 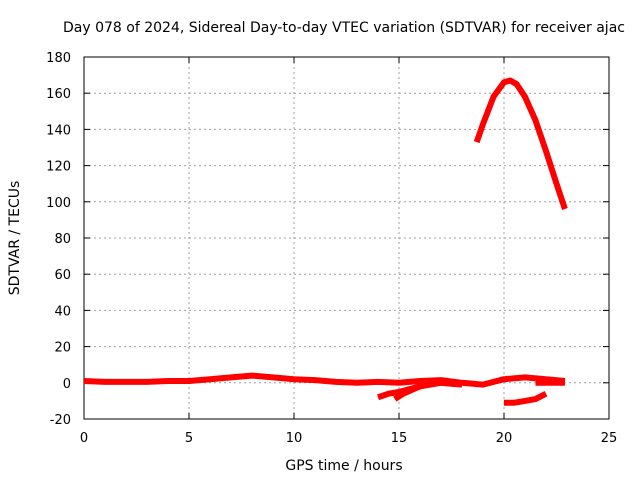 What do you see at coordinates (62, 239) in the screenshot?
I see `y-tick-label: 80` at bounding box center [62, 239].